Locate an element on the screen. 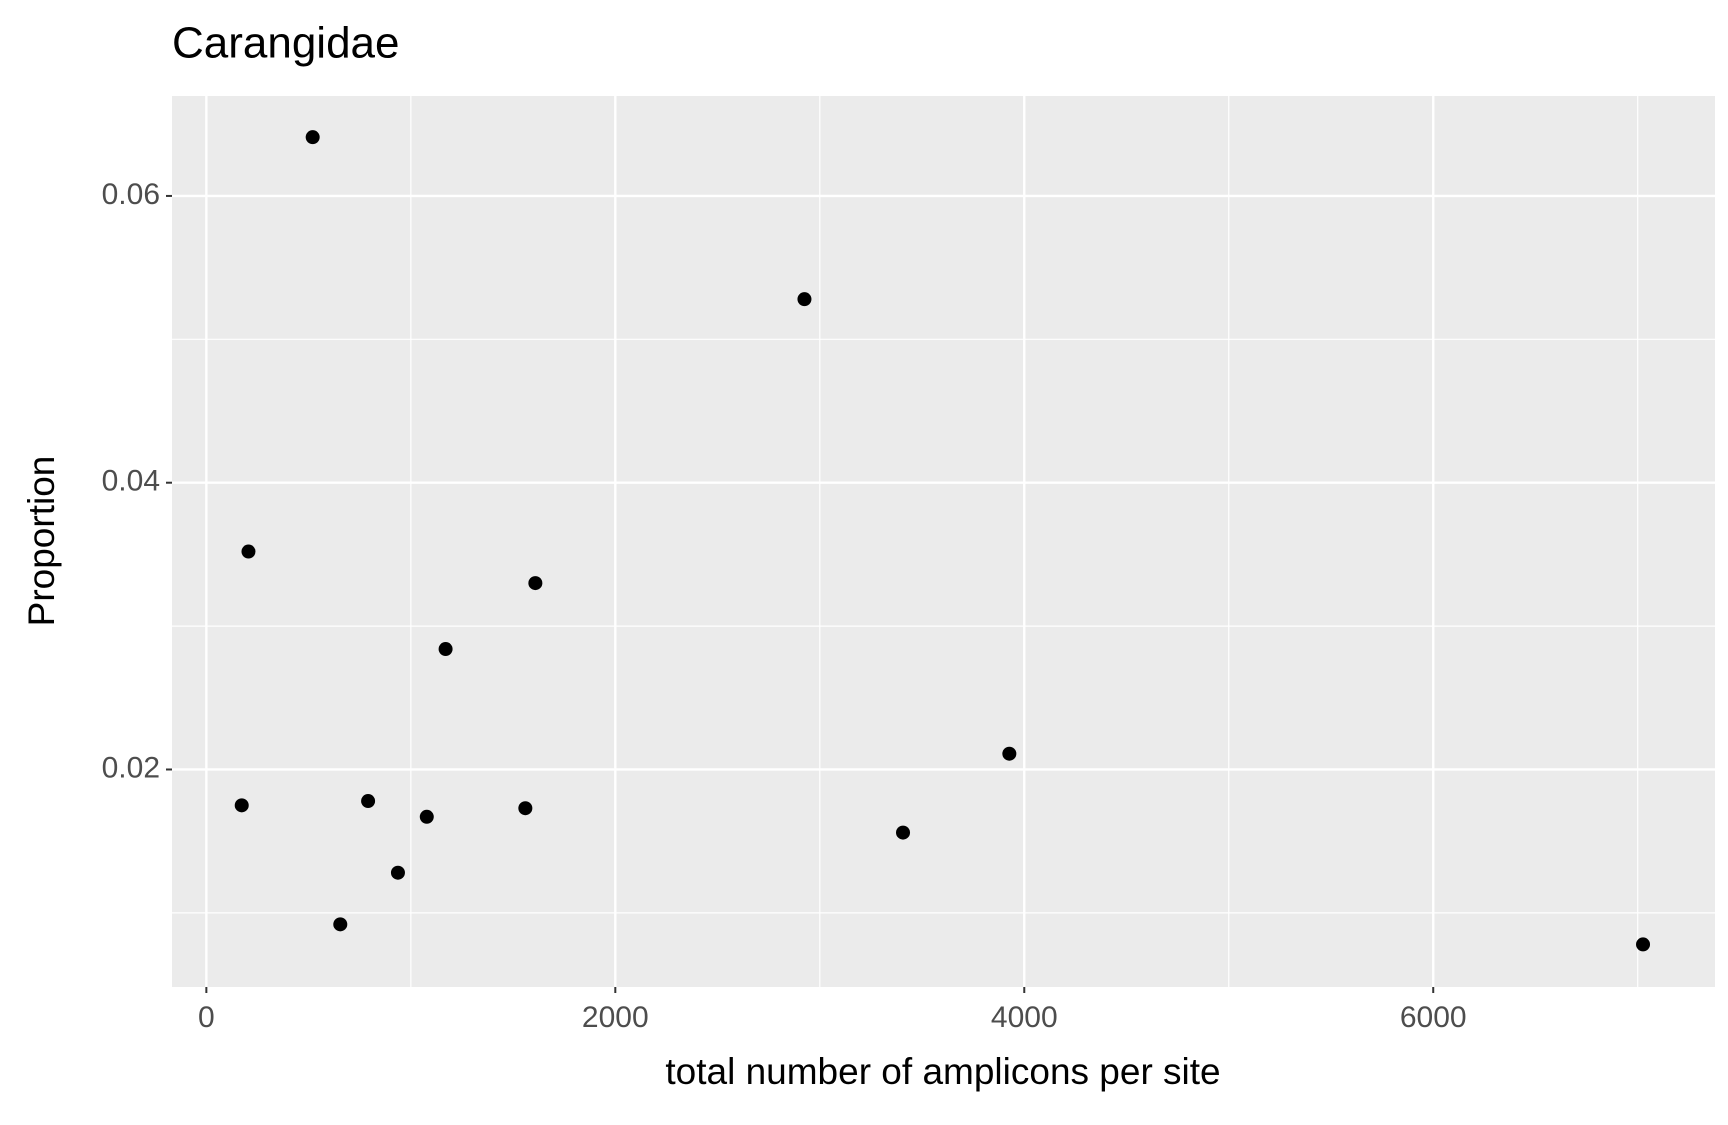 This screenshot has height=1125, width=1728. x-tick-label: 2000 is located at coordinates (615, 1017).